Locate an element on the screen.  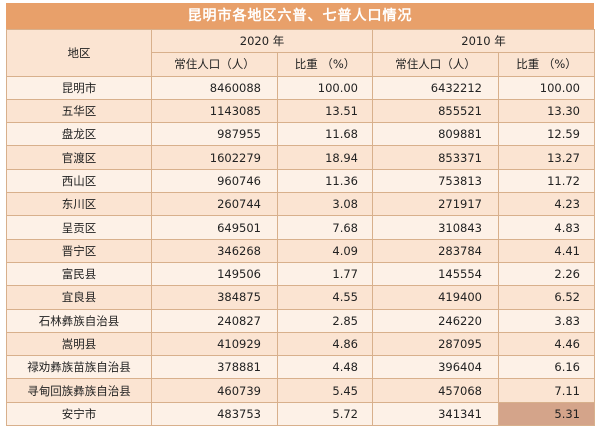
region-cell: 宜良县 is located at coordinates (79, 297).